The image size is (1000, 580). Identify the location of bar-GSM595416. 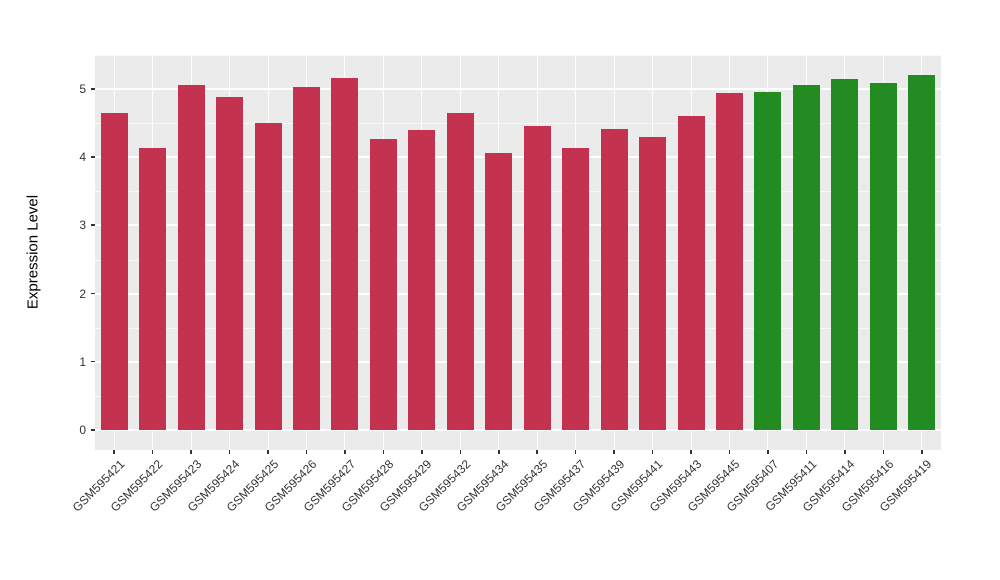
(883, 256).